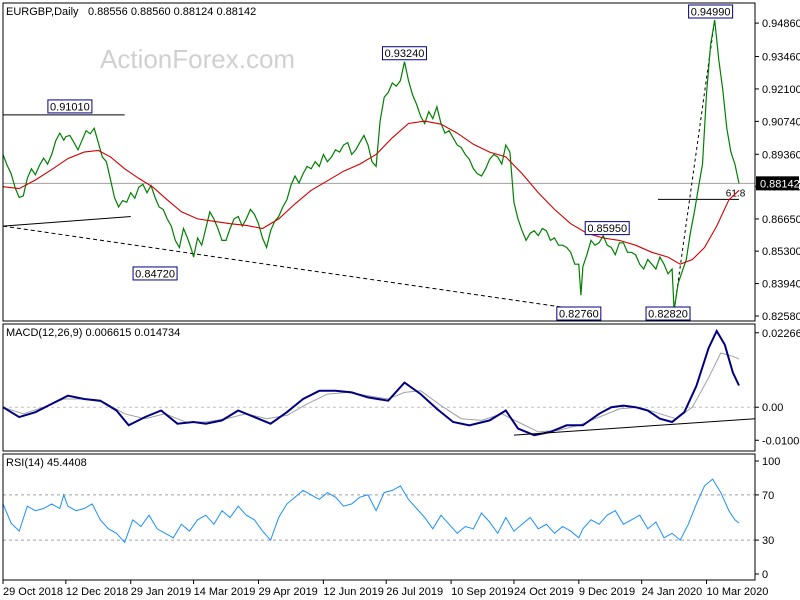 The width and height of the screenshot is (800, 600). I want to click on support-trendline-dashed, so click(290, 268).